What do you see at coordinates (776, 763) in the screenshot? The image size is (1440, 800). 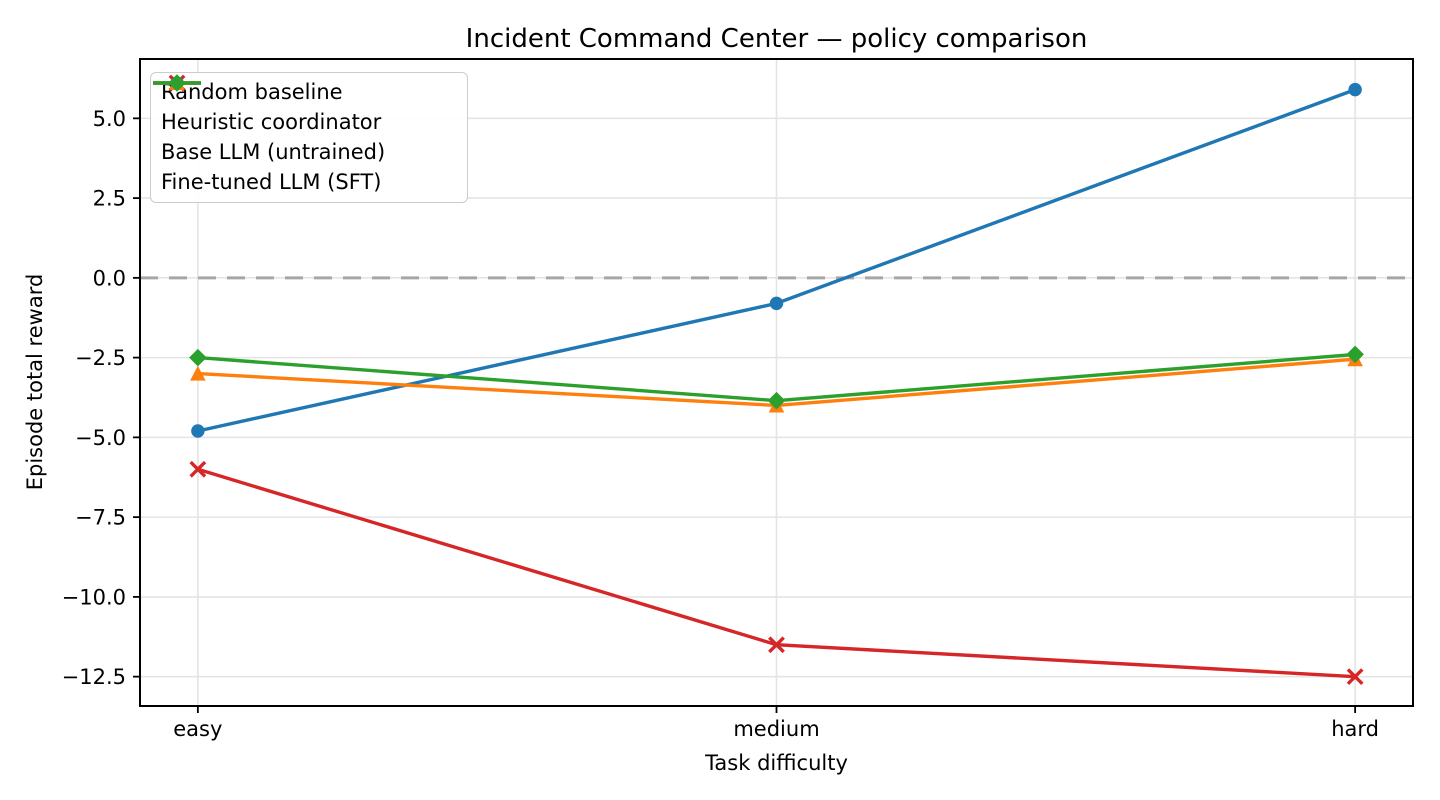 I see `x-axis-label: Task difficulty` at bounding box center [776, 763].